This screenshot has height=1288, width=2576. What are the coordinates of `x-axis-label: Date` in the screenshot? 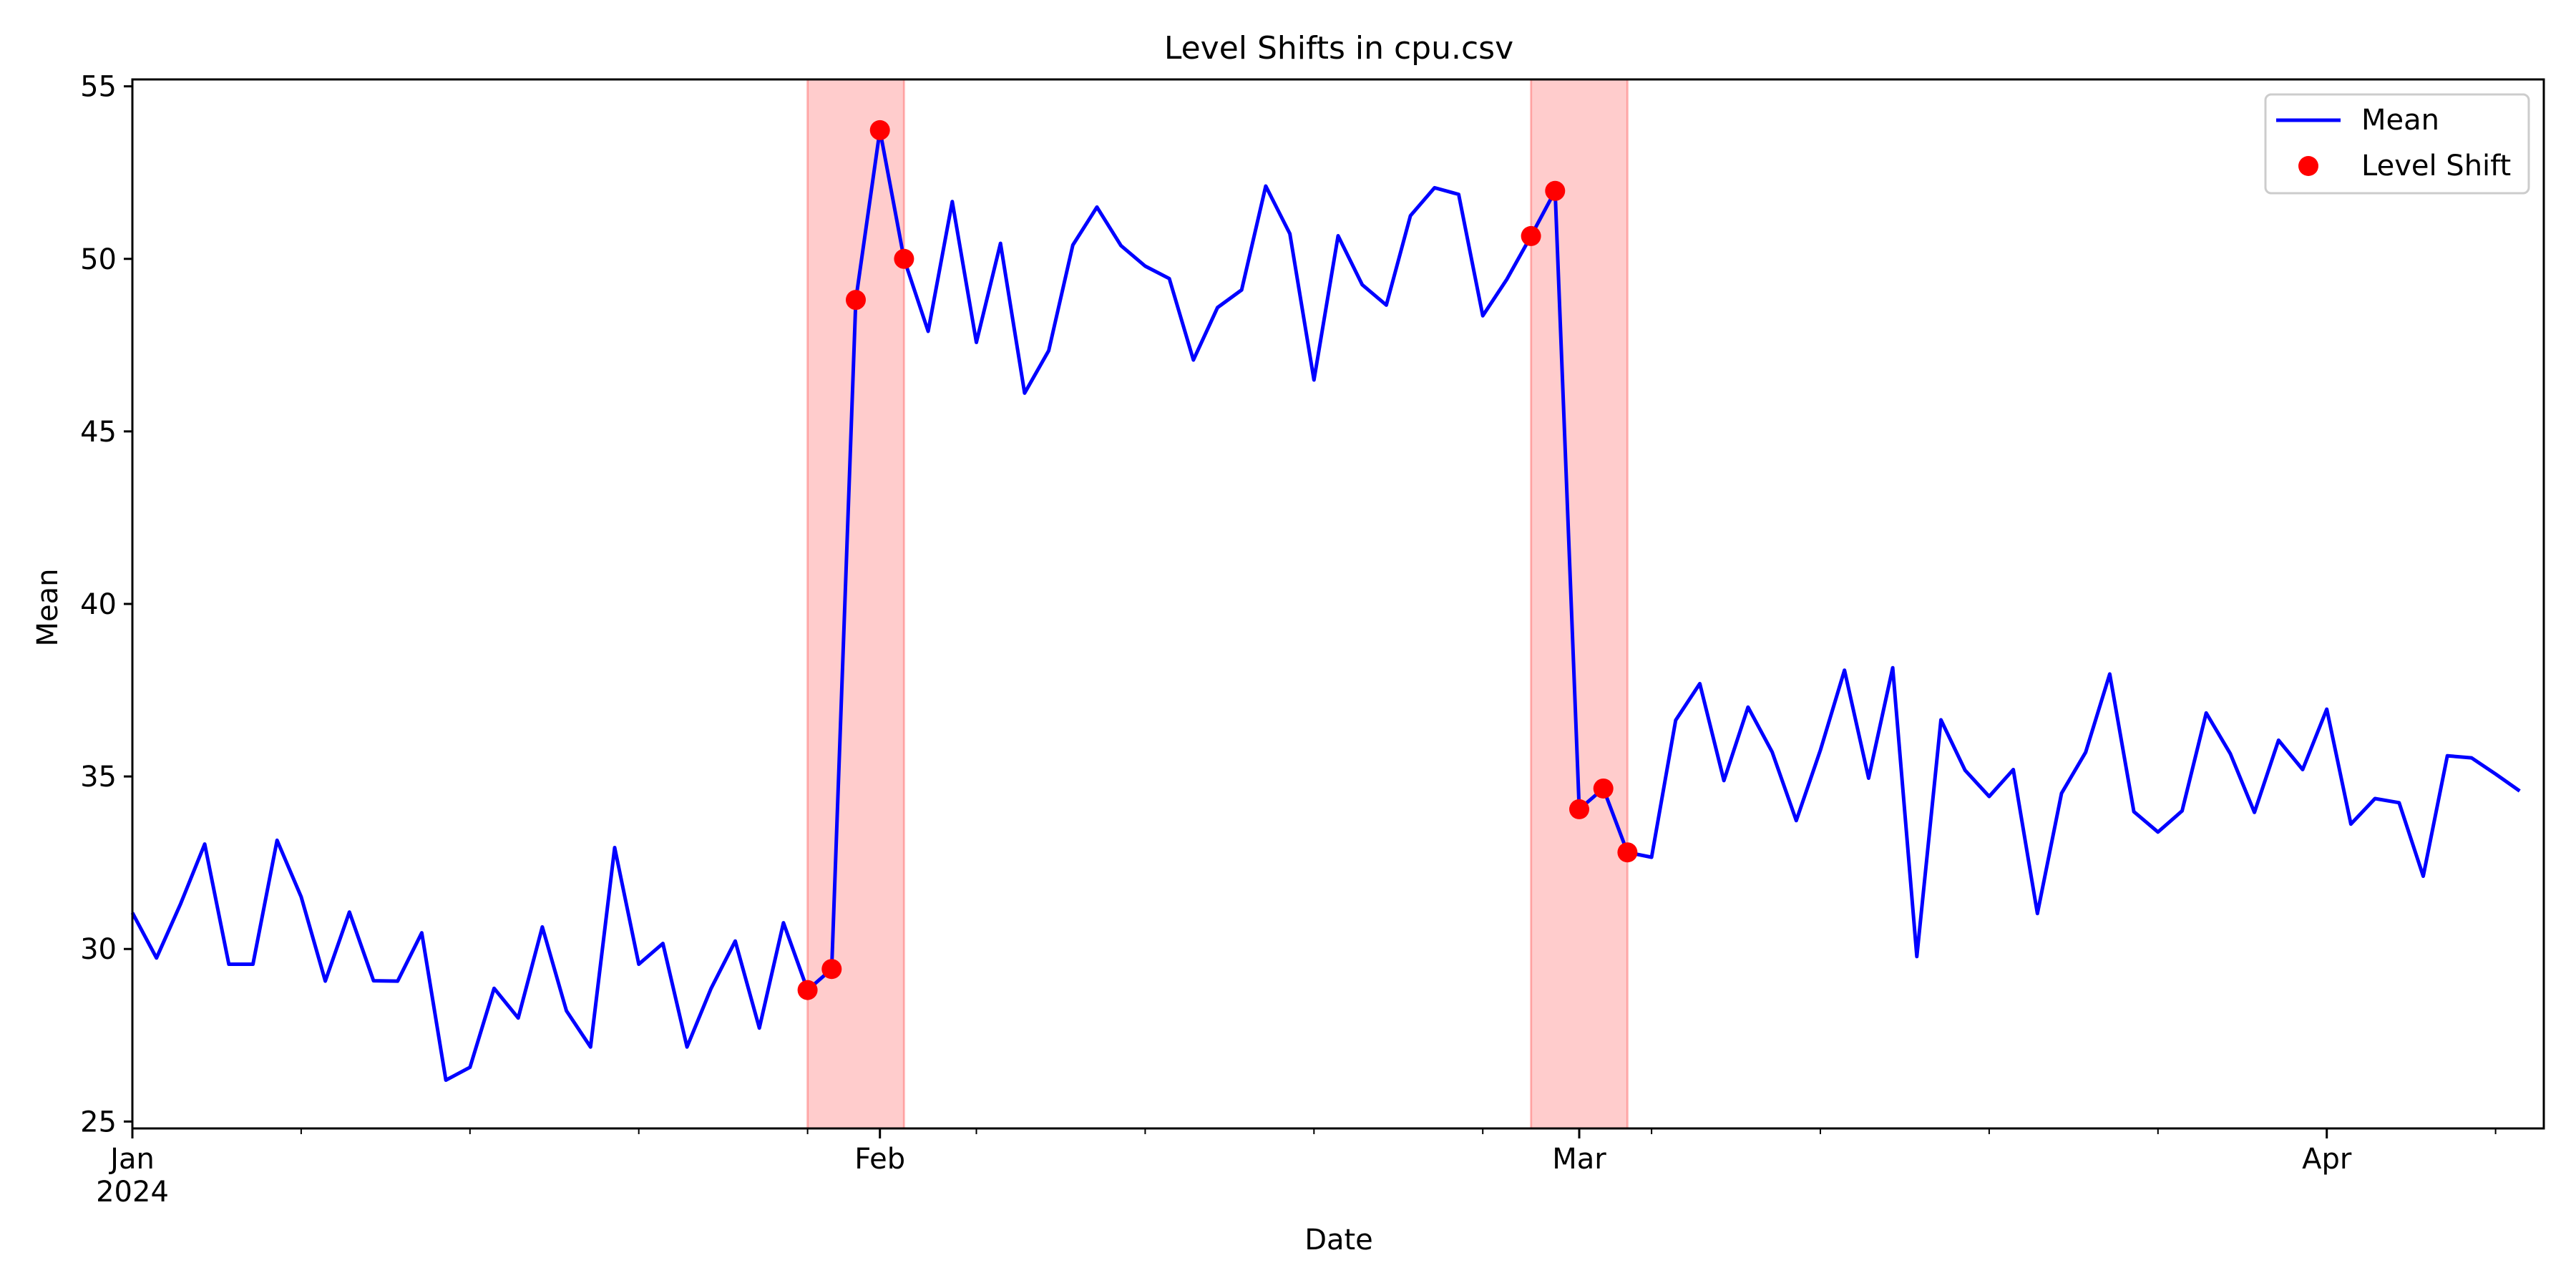 It's located at (1338, 1240).